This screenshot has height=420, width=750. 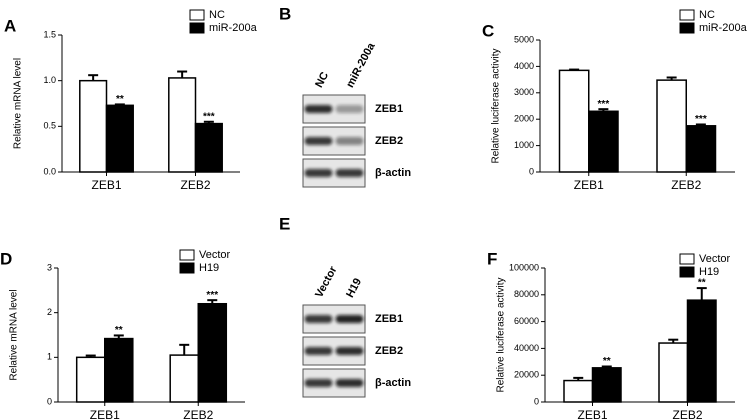 What do you see at coordinates (285, 13) in the screenshot?
I see `panel-label: B` at bounding box center [285, 13].